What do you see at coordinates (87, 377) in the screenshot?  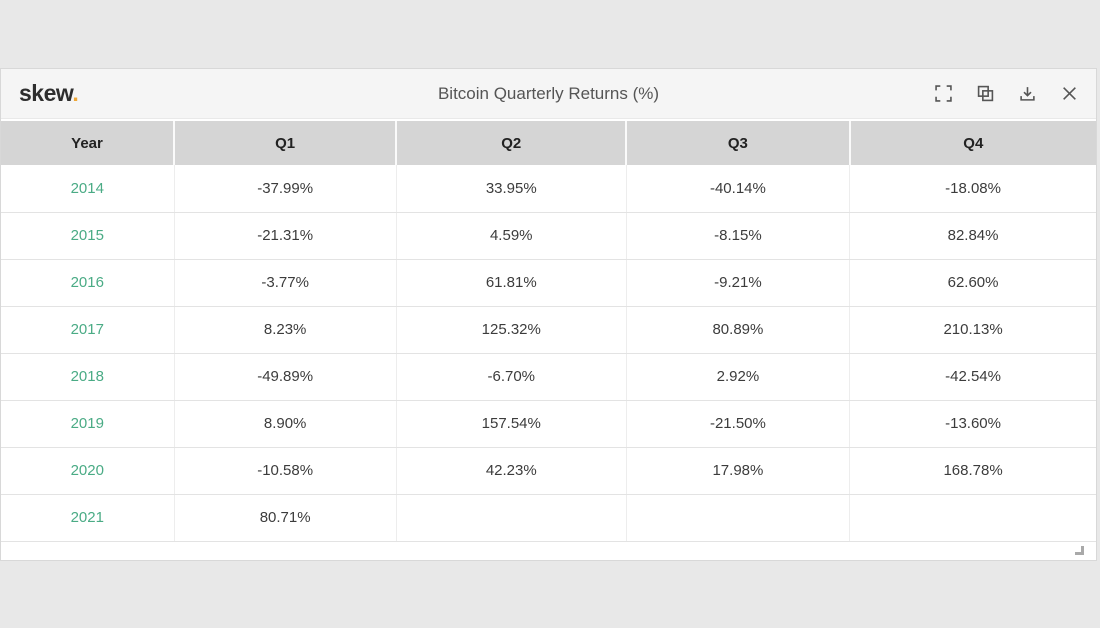 I see `year-link: 2018` at bounding box center [87, 377].